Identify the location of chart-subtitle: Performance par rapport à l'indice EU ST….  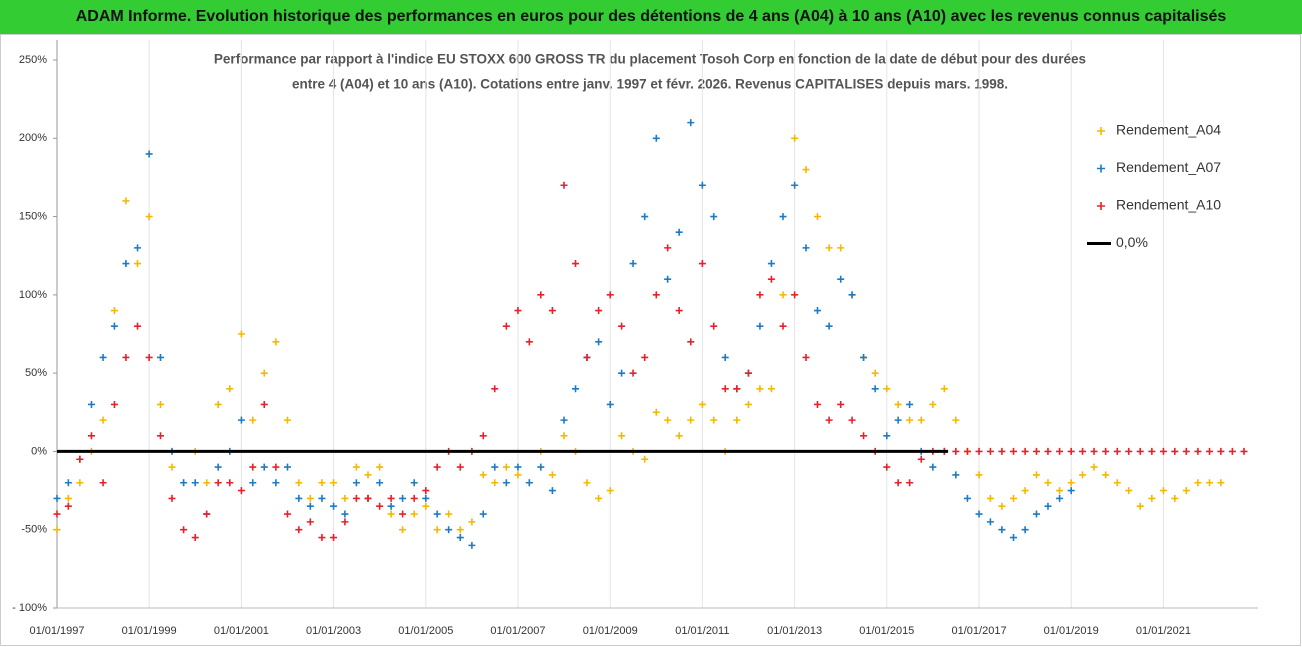
(650, 59).